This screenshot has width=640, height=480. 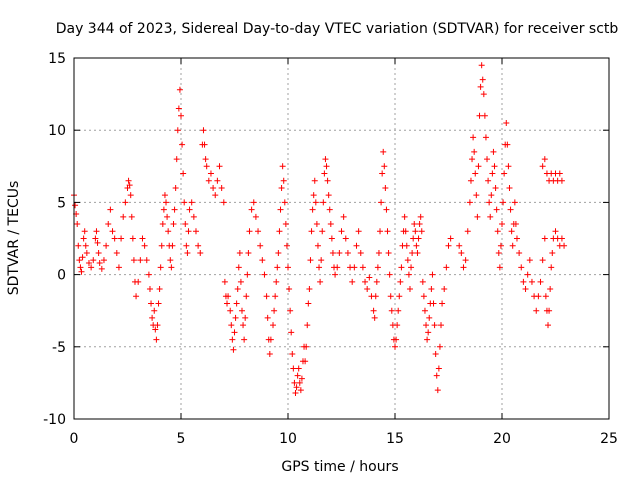 I want to click on x-tick-label: 10, so click(x=288, y=439).